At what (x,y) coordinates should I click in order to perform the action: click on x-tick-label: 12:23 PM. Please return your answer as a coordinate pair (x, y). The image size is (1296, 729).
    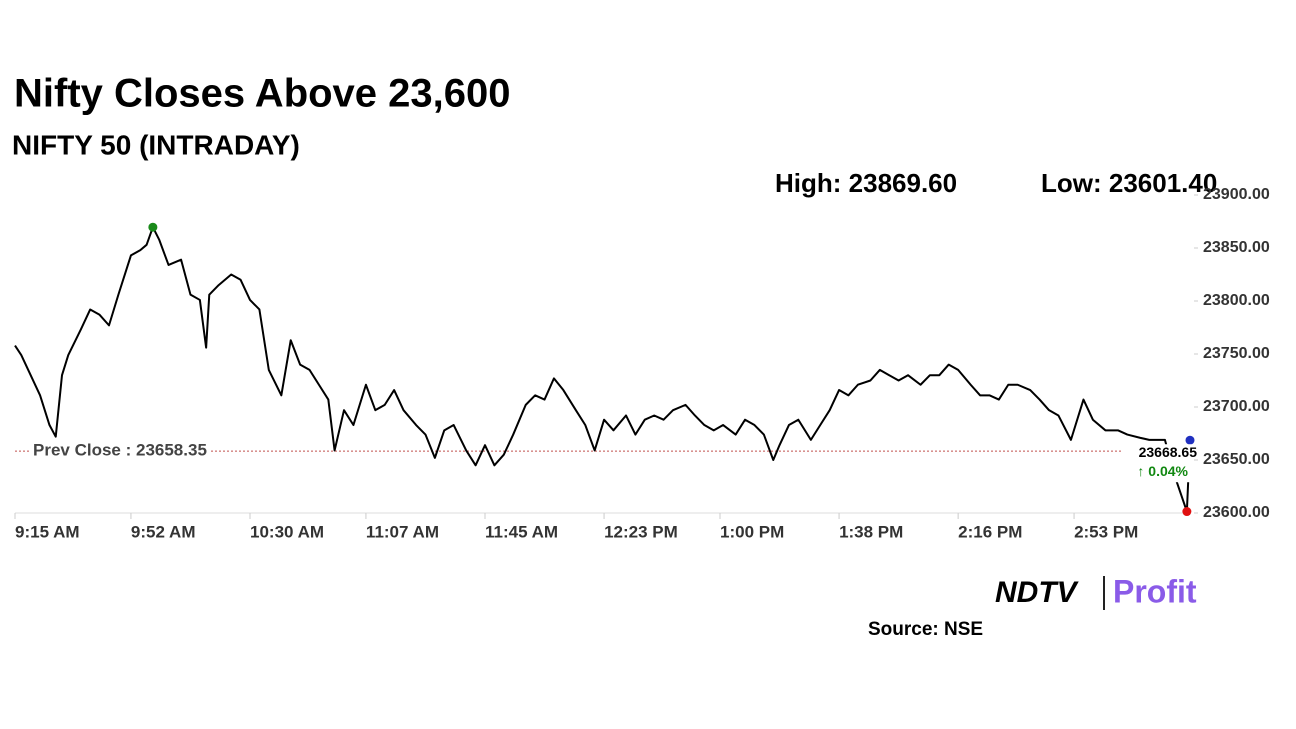
    Looking at the image, I should click on (641, 531).